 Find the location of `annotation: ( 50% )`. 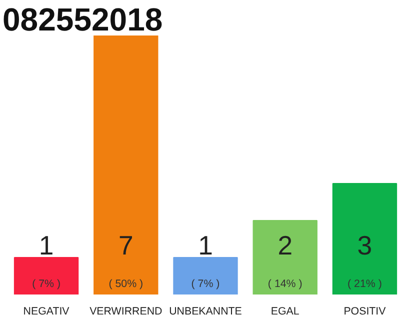

annotation: ( 50% ) is located at coordinates (126, 284).